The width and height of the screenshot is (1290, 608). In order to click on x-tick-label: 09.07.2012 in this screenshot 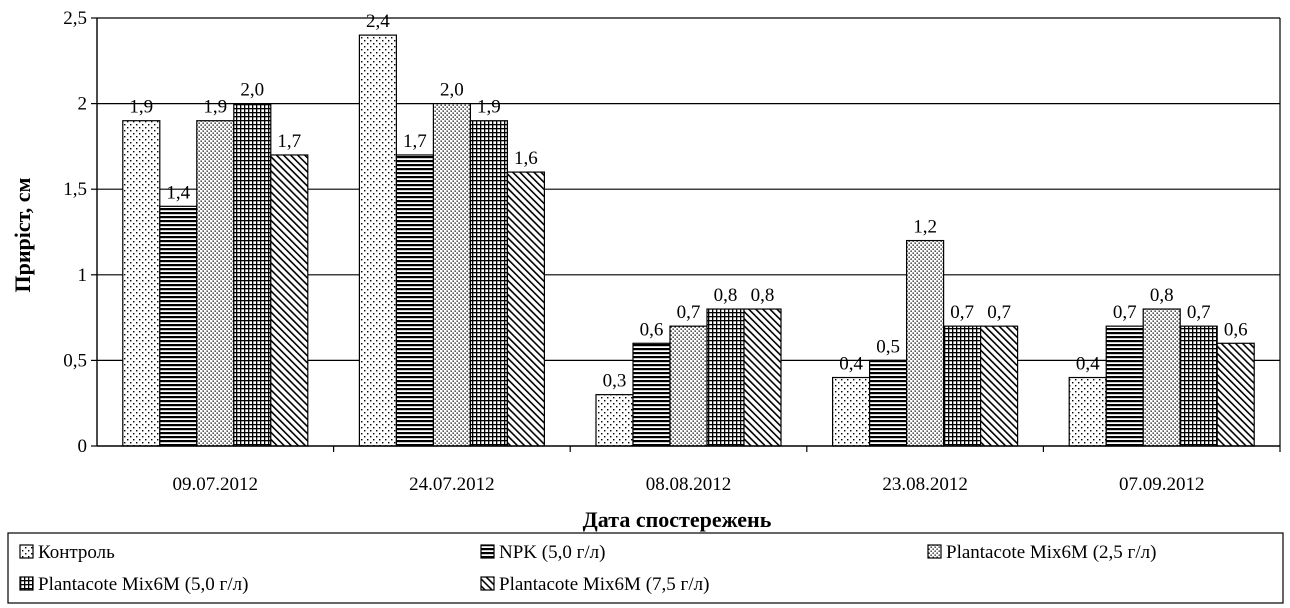, I will do `click(216, 484)`.